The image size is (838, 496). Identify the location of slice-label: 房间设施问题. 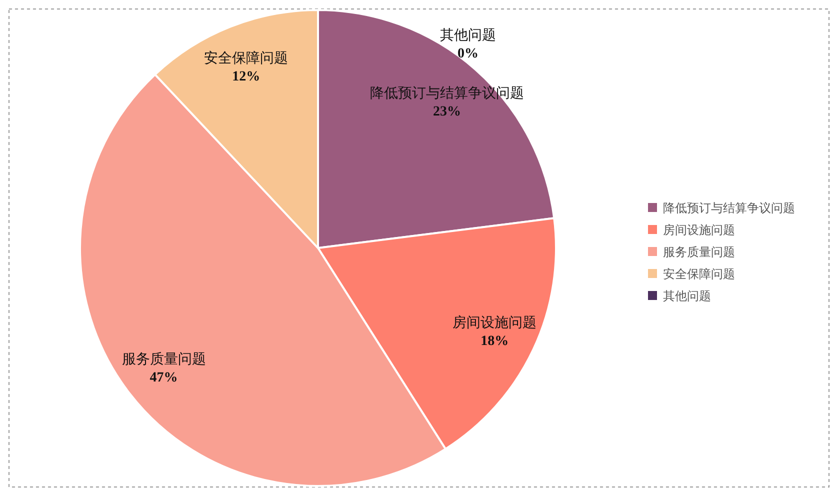
(494, 323).